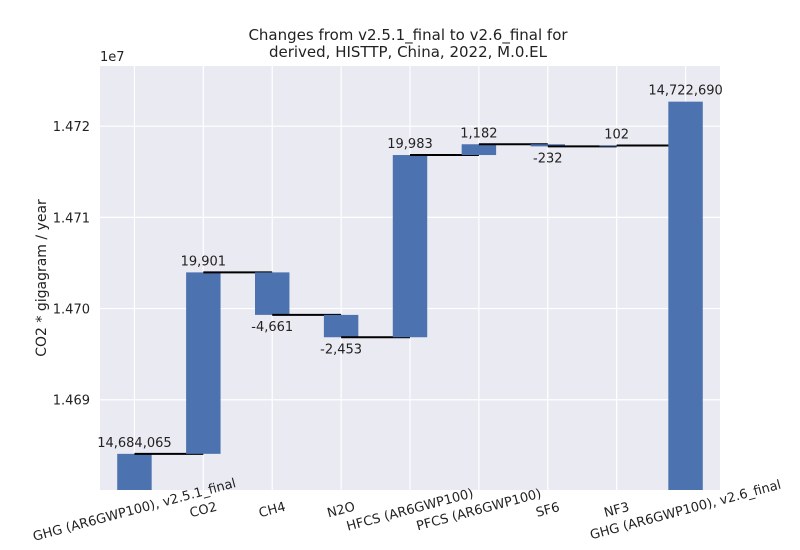 Image resolution: width=800 pixels, height=550 pixels. What do you see at coordinates (410, 144) in the screenshot?
I see `value-label: 19,983` at bounding box center [410, 144].